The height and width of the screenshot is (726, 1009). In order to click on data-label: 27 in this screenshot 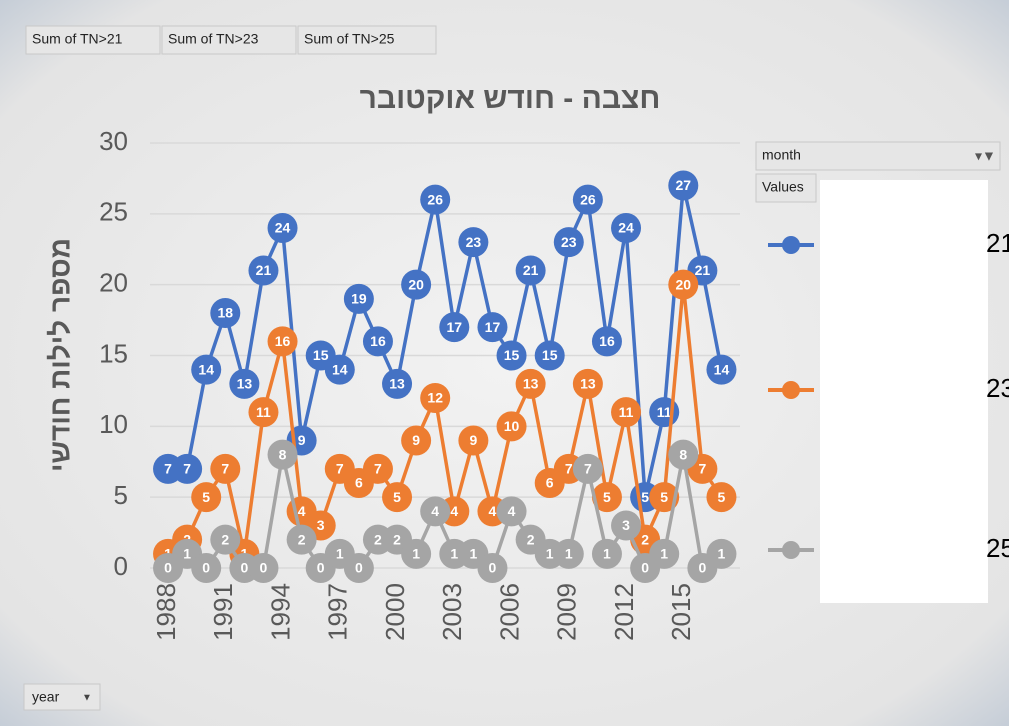, I will do `click(684, 185)`.